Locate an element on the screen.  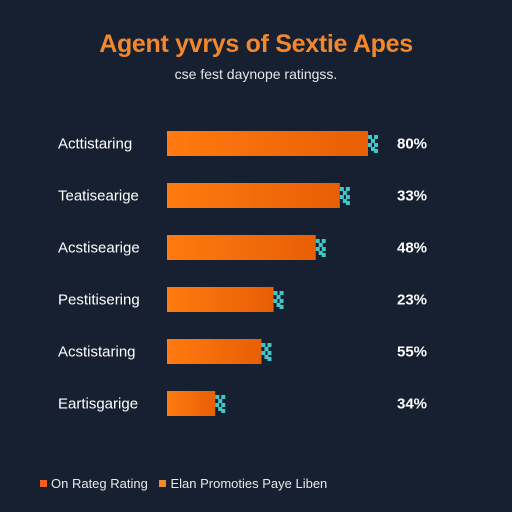
category-label: Acttistaring is located at coordinates (95, 144).